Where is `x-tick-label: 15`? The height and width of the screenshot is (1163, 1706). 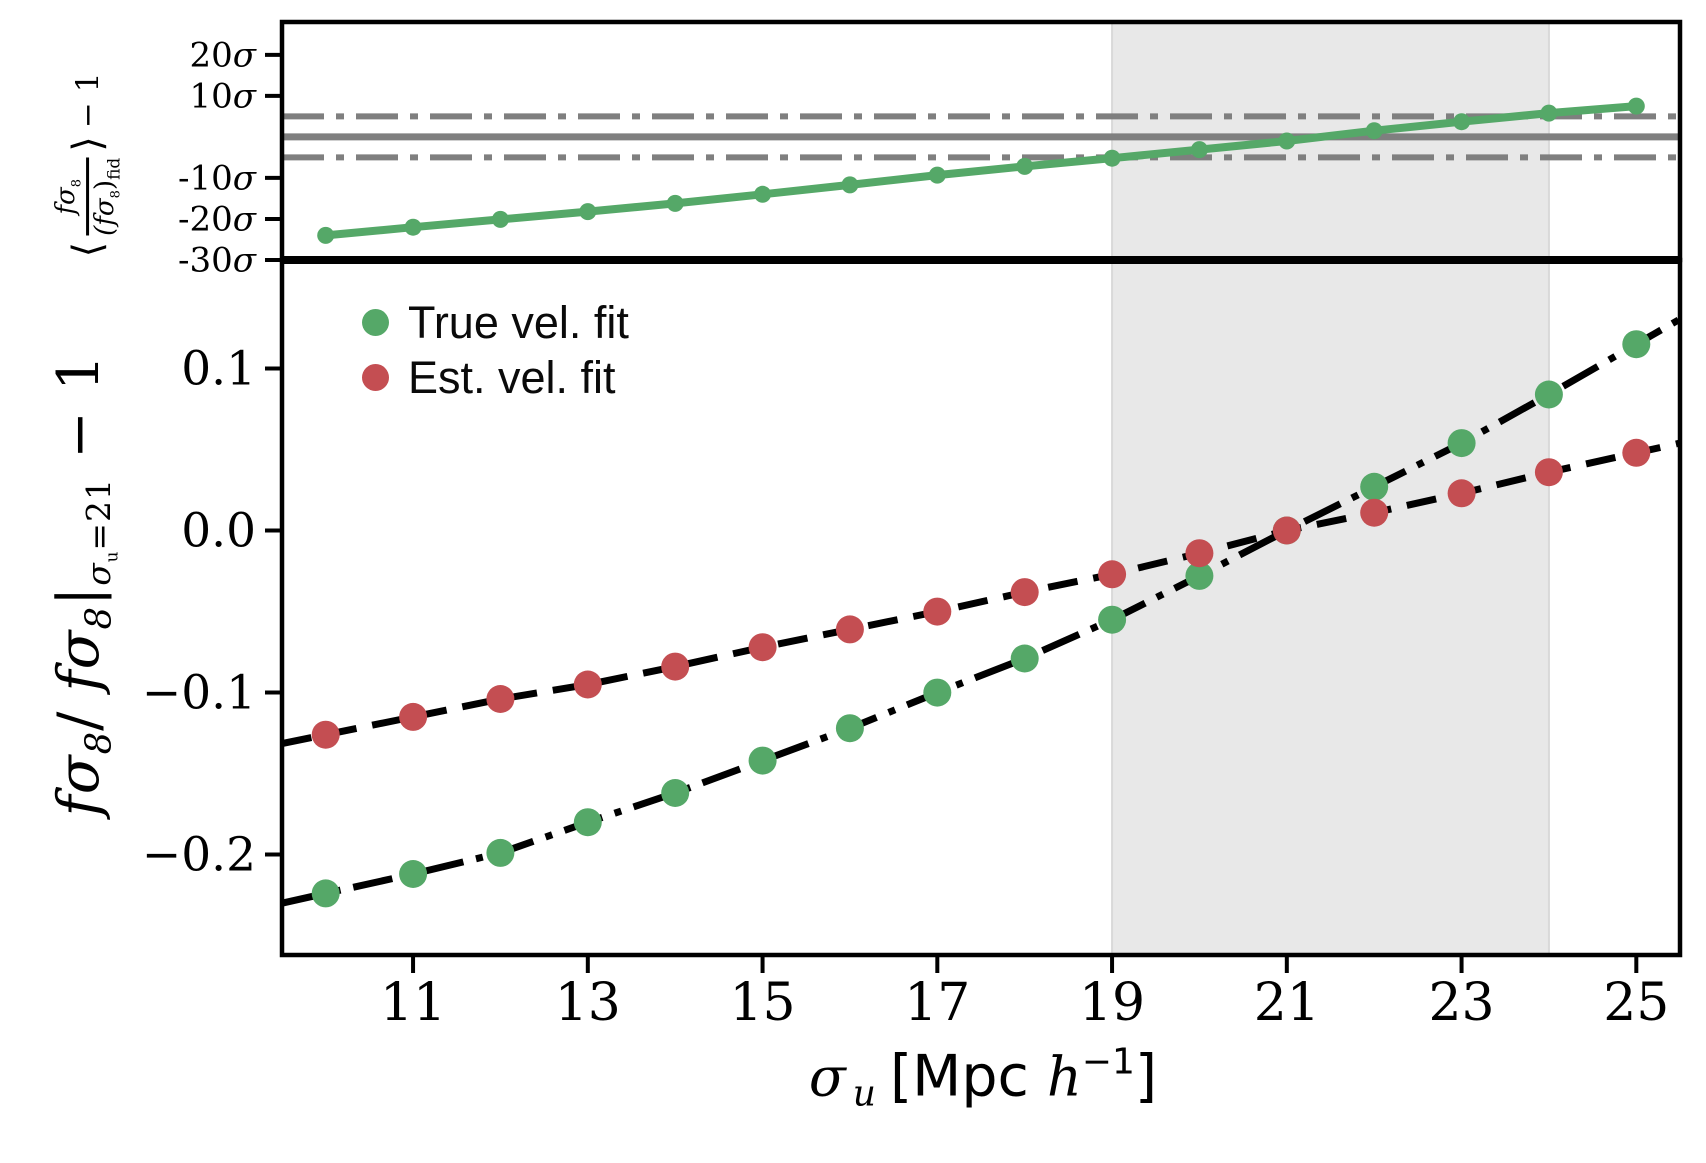 x-tick-label: 15 is located at coordinates (762, 1003).